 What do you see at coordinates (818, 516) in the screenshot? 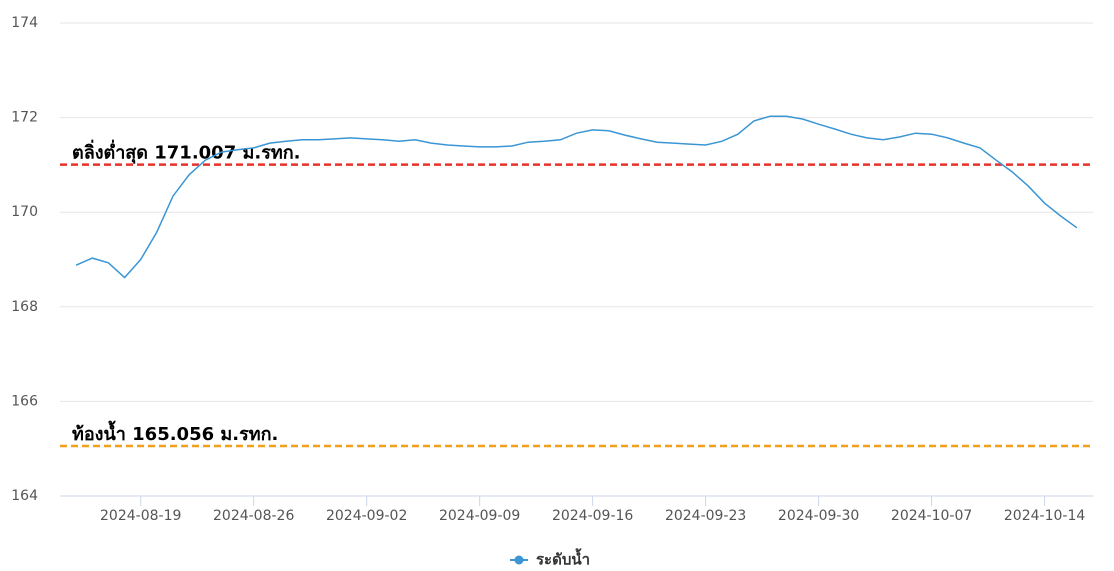
I see `x-tick-label: 2024-09-30` at bounding box center [818, 516].